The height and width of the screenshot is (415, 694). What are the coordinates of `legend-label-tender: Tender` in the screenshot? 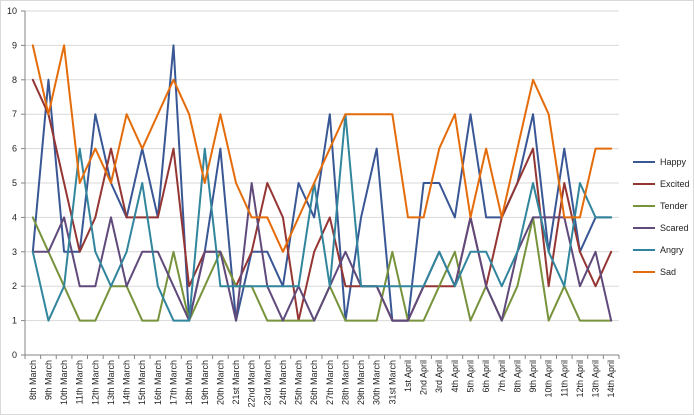 It's located at (674, 206).